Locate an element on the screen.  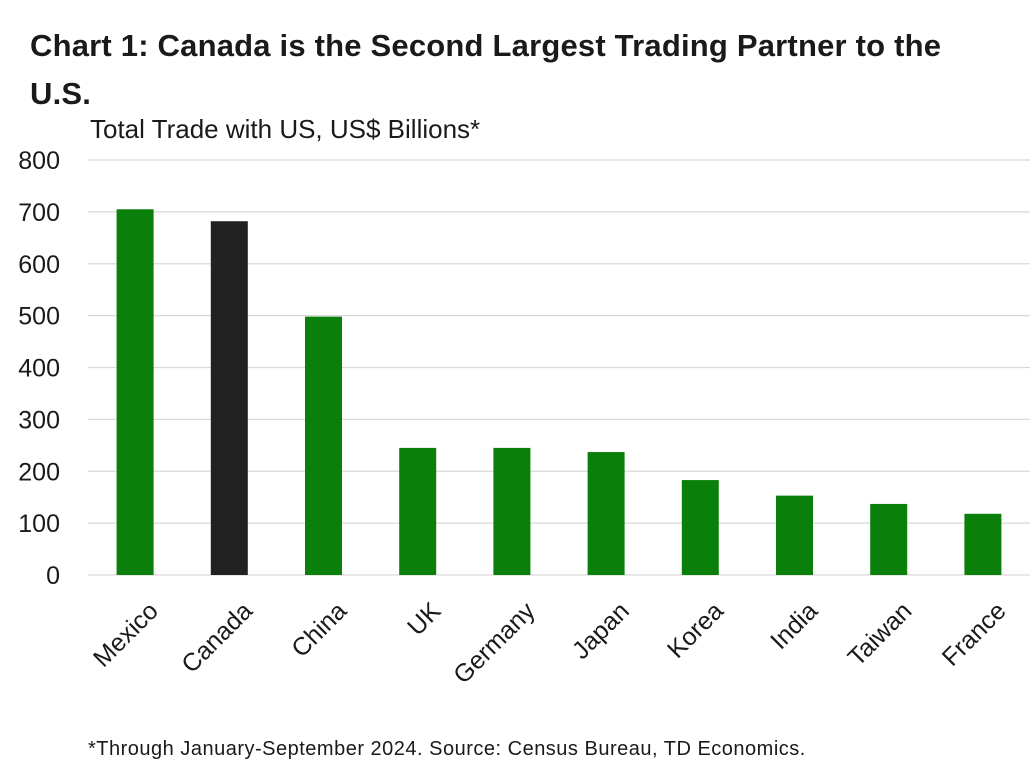
x-tick-label-japan: Japan is located at coordinates (601, 631).